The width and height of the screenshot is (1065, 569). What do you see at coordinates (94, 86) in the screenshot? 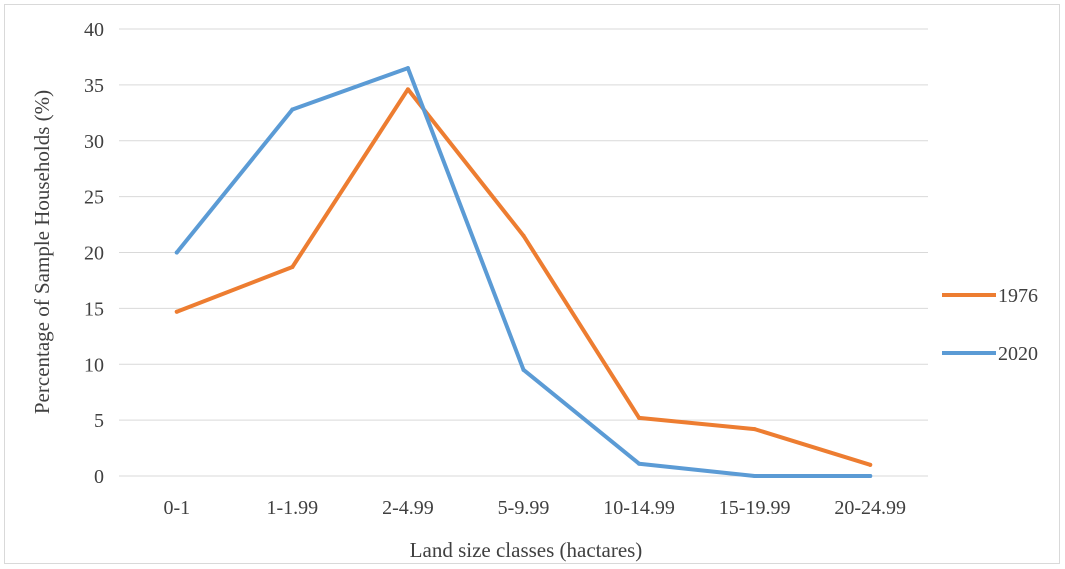
I see `y-tick-label: 35` at bounding box center [94, 86].